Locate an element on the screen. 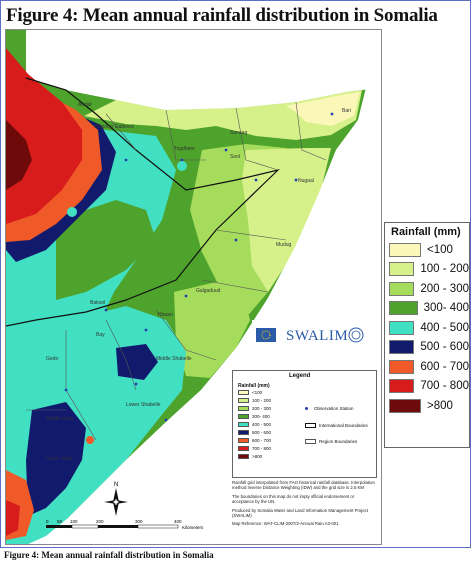 Image resolution: width=473 pixels, height=564 pixels. scale-tick: 400 is located at coordinates (178, 521).